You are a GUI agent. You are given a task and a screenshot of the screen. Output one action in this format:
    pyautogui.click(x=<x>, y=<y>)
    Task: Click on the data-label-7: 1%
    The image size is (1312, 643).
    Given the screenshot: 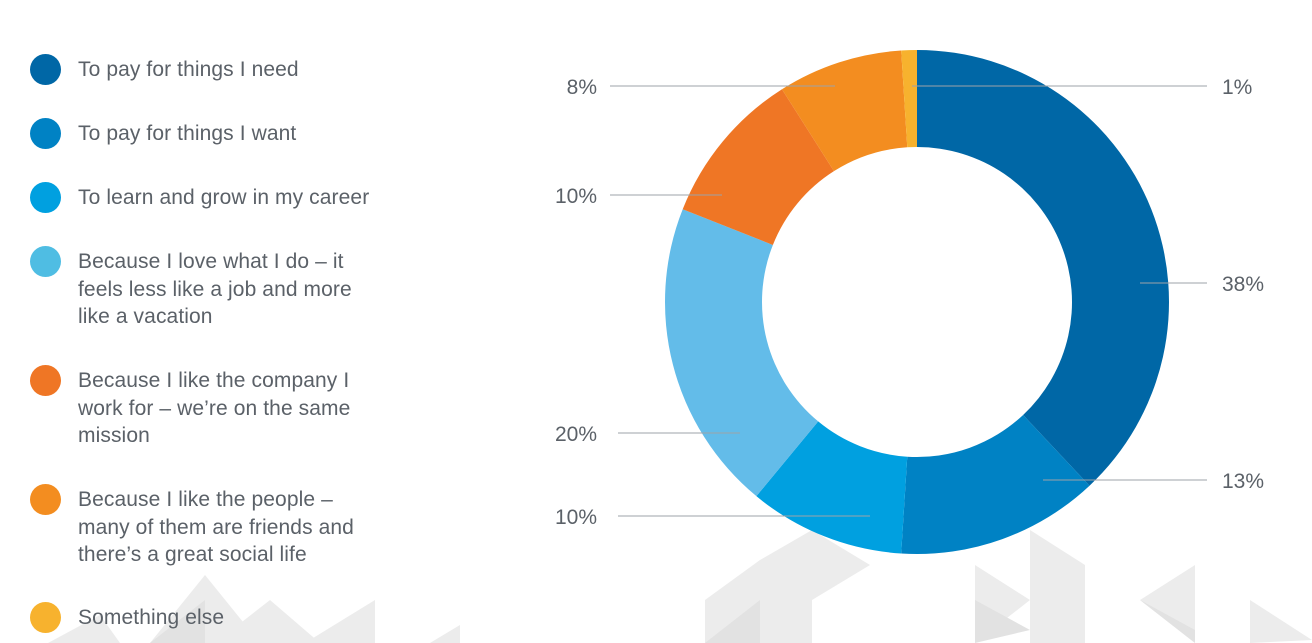 What is the action you would take?
    pyautogui.click(x=1237, y=87)
    